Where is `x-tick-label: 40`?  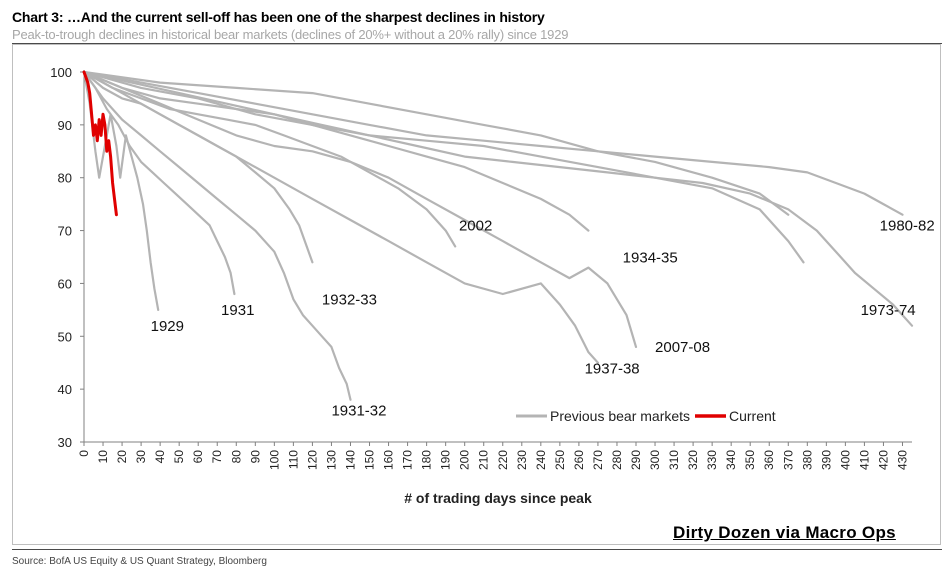 x-tick-label: 40 is located at coordinates (160, 457).